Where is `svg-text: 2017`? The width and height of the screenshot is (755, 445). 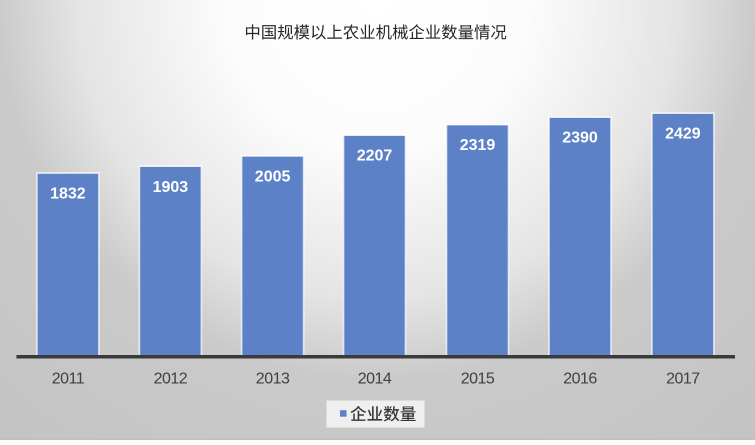 svg-text: 2017 is located at coordinates (683, 378).